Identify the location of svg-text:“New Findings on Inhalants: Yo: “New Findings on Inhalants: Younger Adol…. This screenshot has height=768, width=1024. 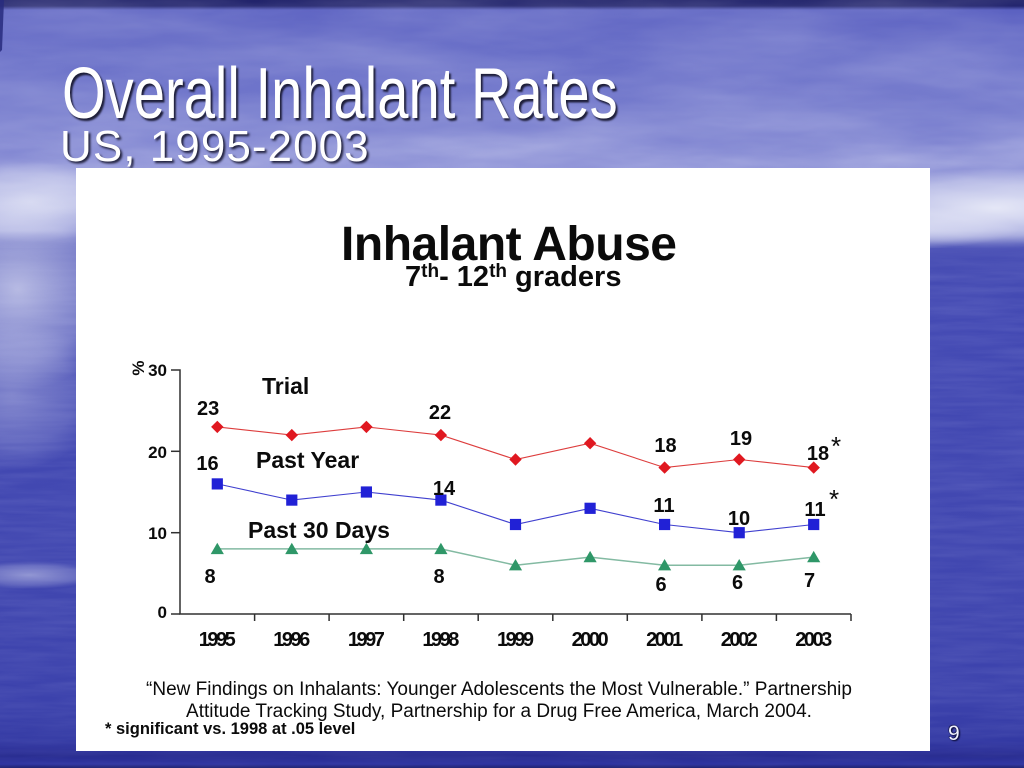
(499, 689).